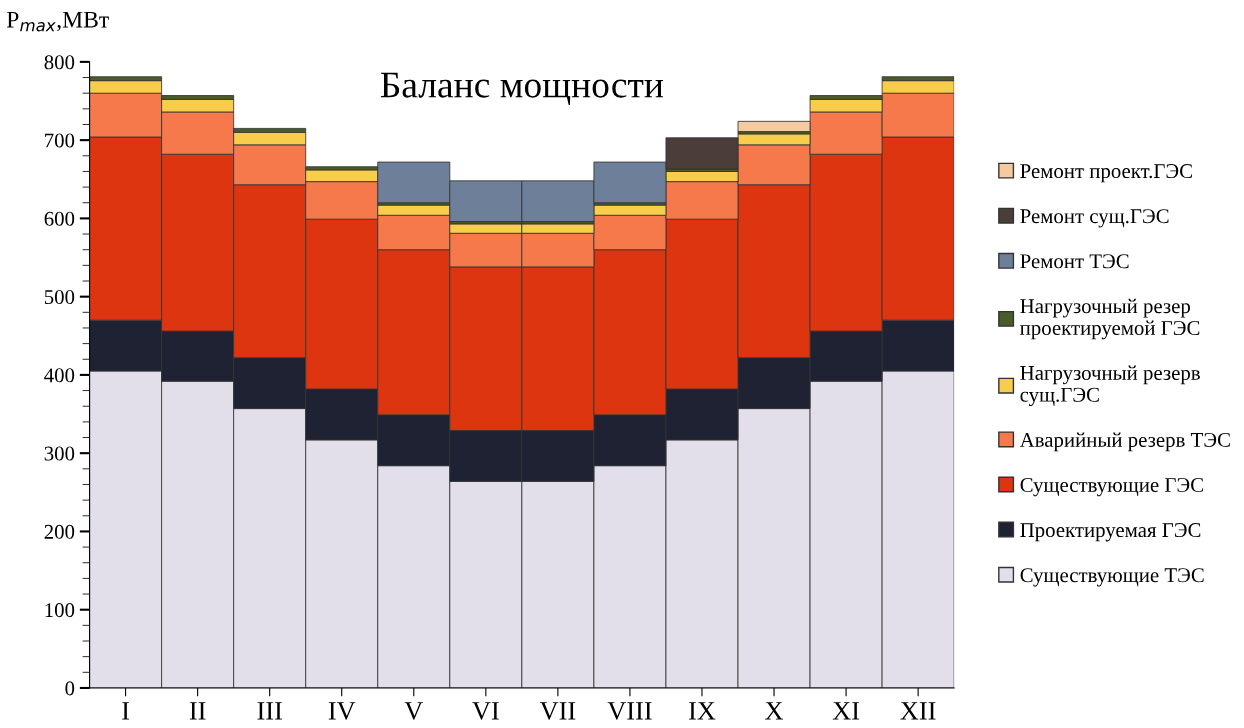 This screenshot has height=728, width=1244. Describe the element at coordinates (342, 711) in the screenshot. I see `x-tick-label: IV` at that location.